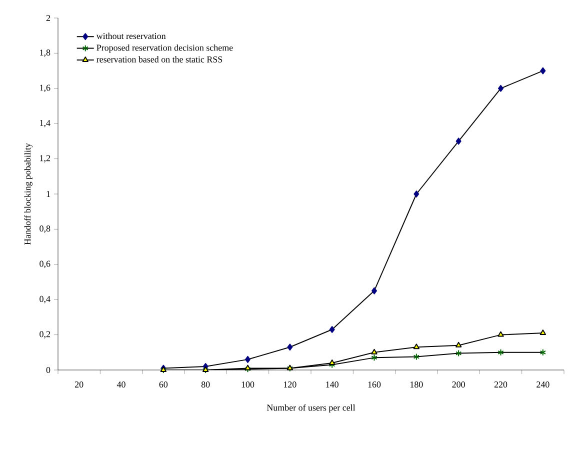  I want to click on x-tick-label: 40, so click(121, 384).